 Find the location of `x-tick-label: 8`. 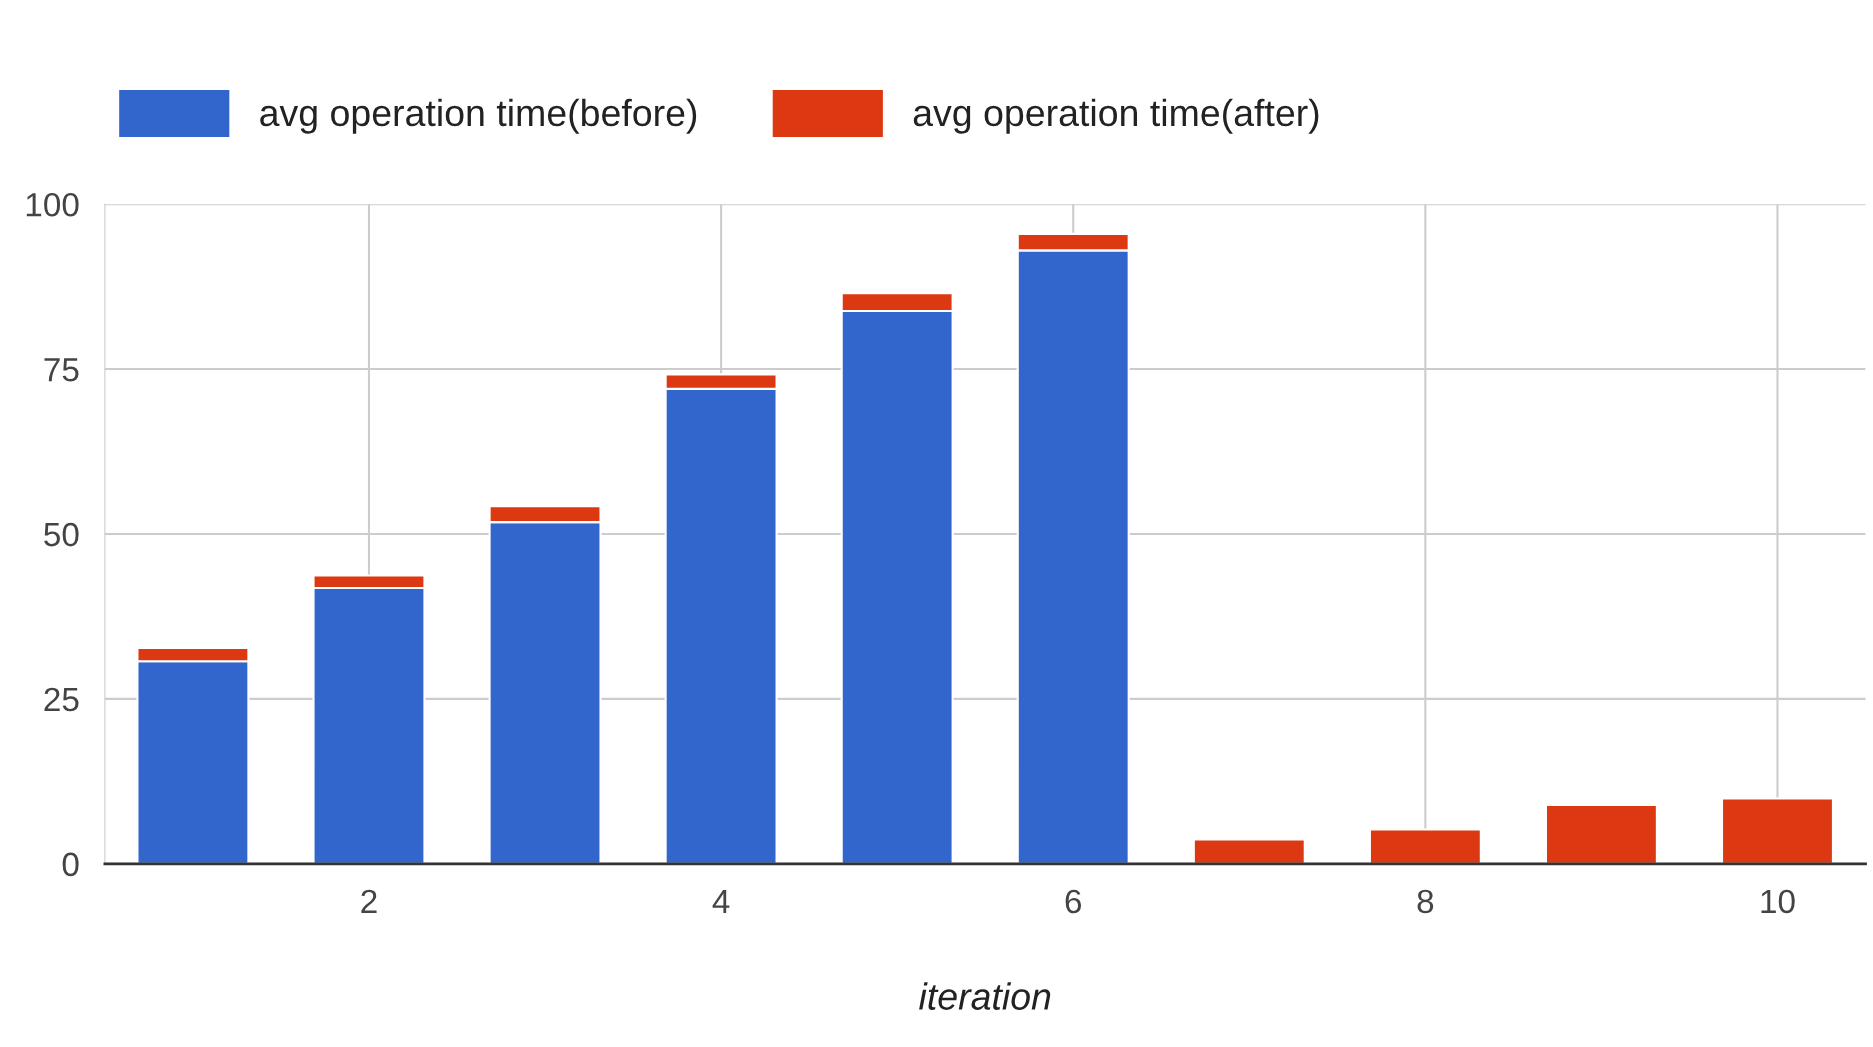

x-tick-label: 8 is located at coordinates (1425, 901).